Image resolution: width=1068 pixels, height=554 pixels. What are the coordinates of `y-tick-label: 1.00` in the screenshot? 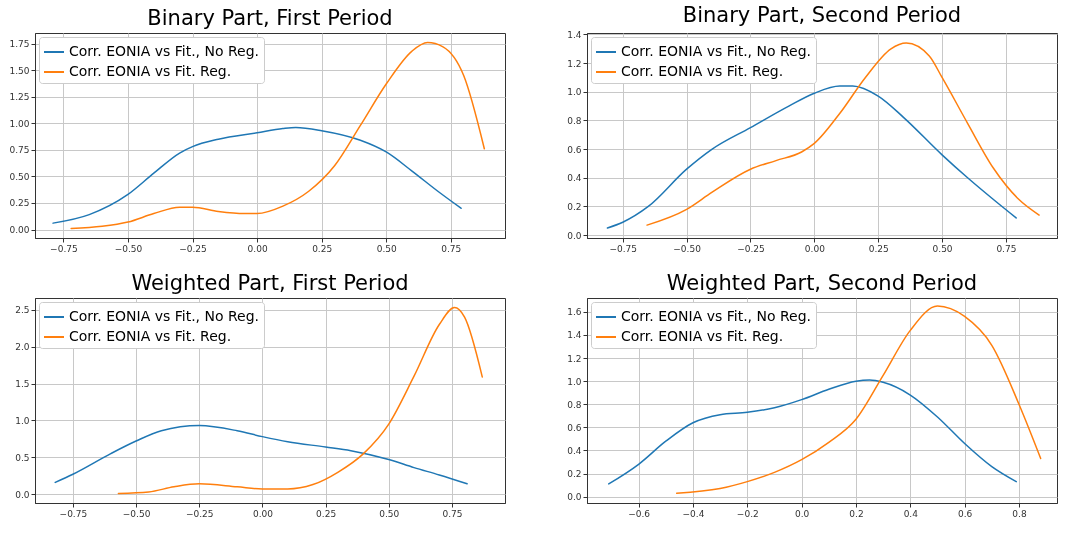 It's located at (19, 123).